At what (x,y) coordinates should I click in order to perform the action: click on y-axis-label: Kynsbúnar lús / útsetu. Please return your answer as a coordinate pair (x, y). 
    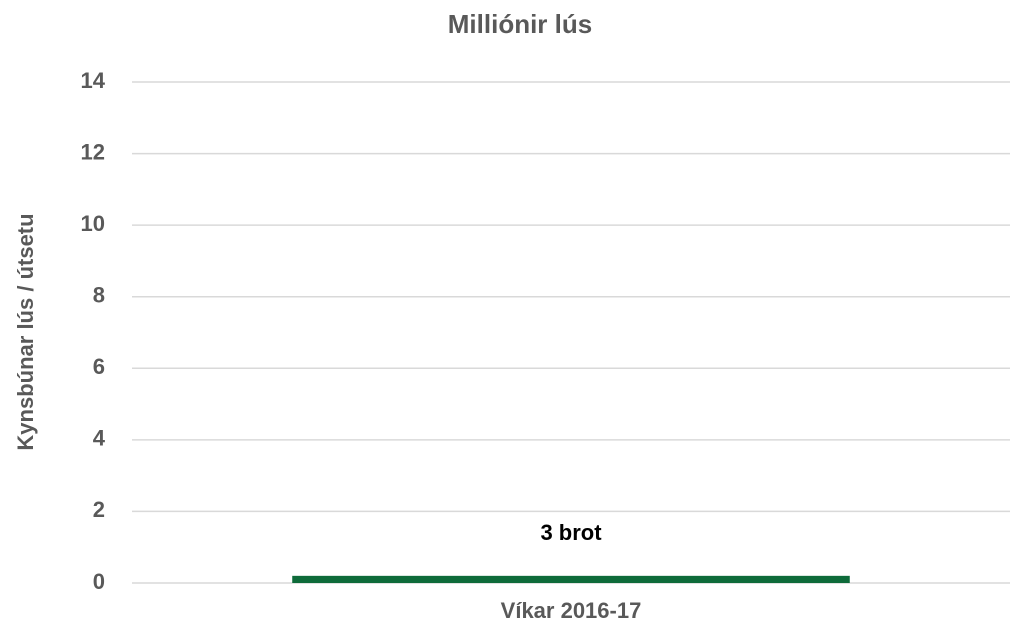
    Looking at the image, I should click on (25, 331).